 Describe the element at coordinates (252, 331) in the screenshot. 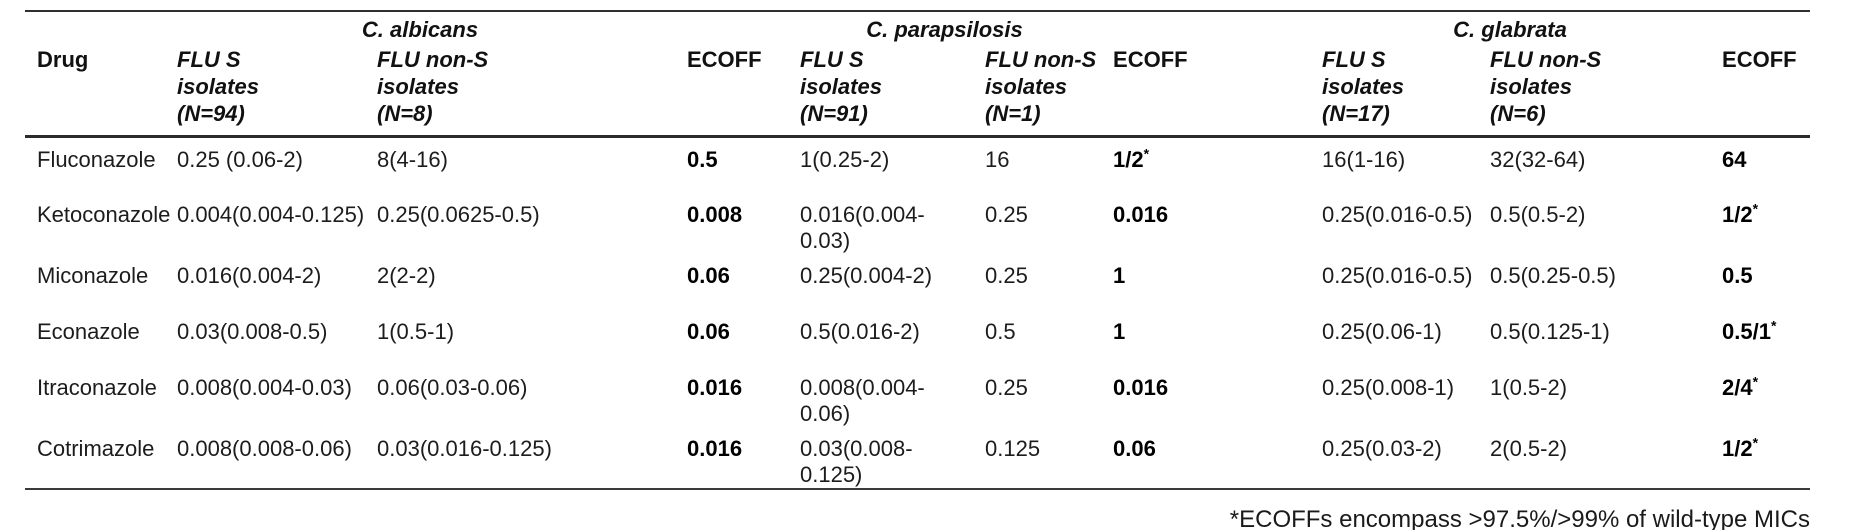

I see `mic-value: 0.03(0.008-0.5)` at that location.